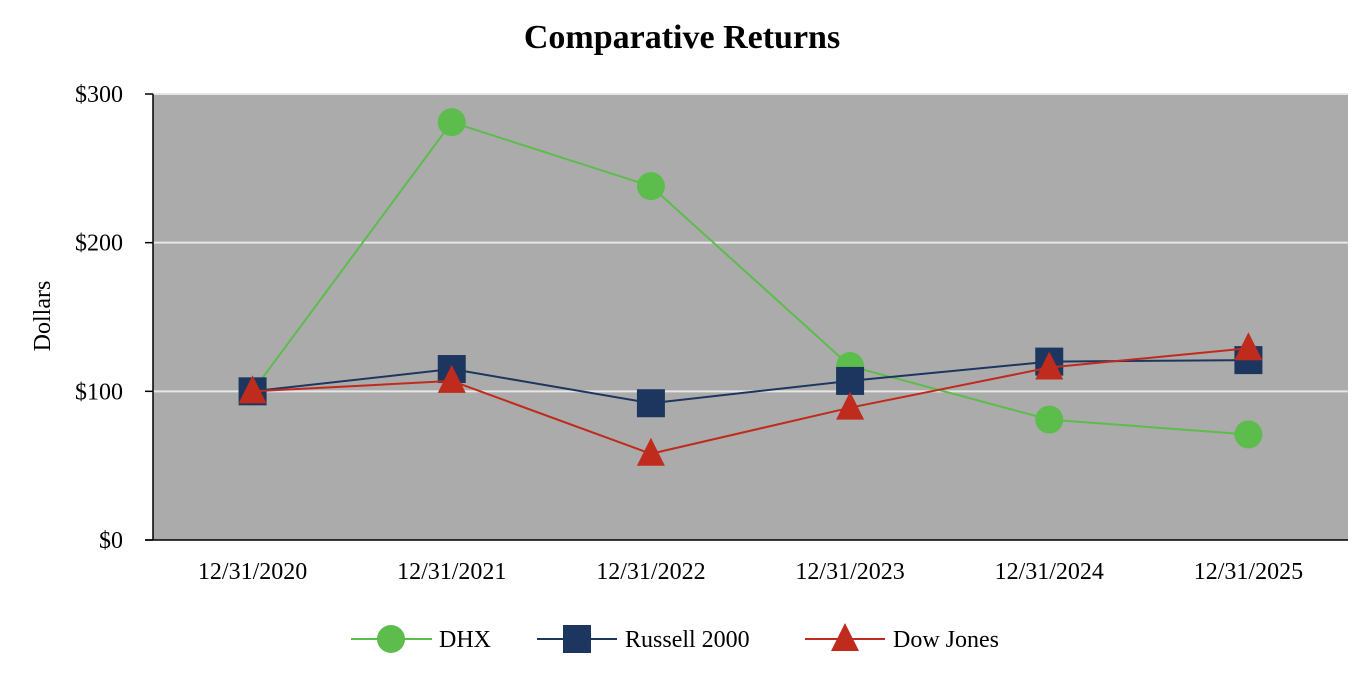  What do you see at coordinates (849, 572) in the screenshot?
I see `x-tick-label: 12/31/2023` at bounding box center [849, 572].